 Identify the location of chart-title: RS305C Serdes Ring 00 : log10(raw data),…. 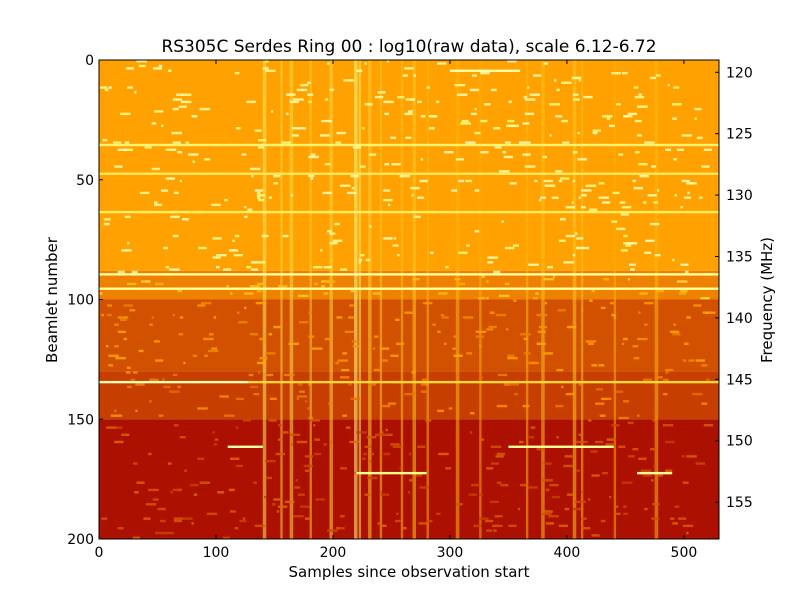
(408, 47).